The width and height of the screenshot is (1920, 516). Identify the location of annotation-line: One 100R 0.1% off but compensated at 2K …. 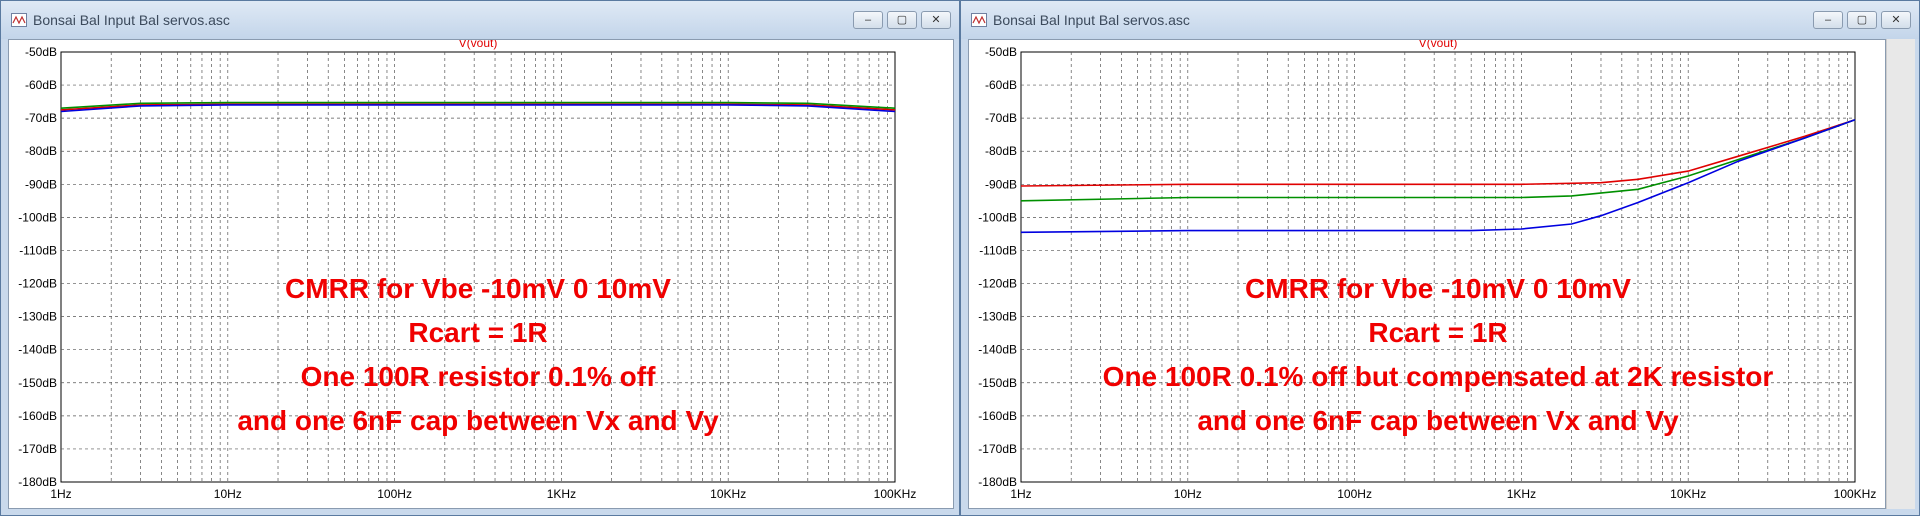
(1438, 376).